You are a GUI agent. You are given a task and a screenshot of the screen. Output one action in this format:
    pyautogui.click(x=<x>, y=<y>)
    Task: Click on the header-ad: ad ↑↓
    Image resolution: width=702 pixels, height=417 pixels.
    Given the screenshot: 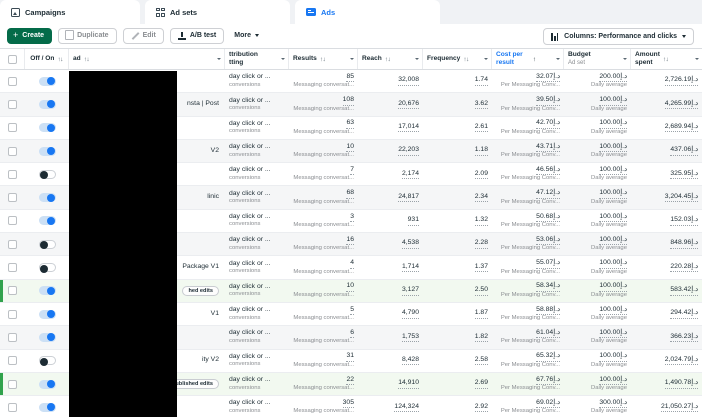 What is the action you would take?
    pyautogui.click(x=147, y=59)
    